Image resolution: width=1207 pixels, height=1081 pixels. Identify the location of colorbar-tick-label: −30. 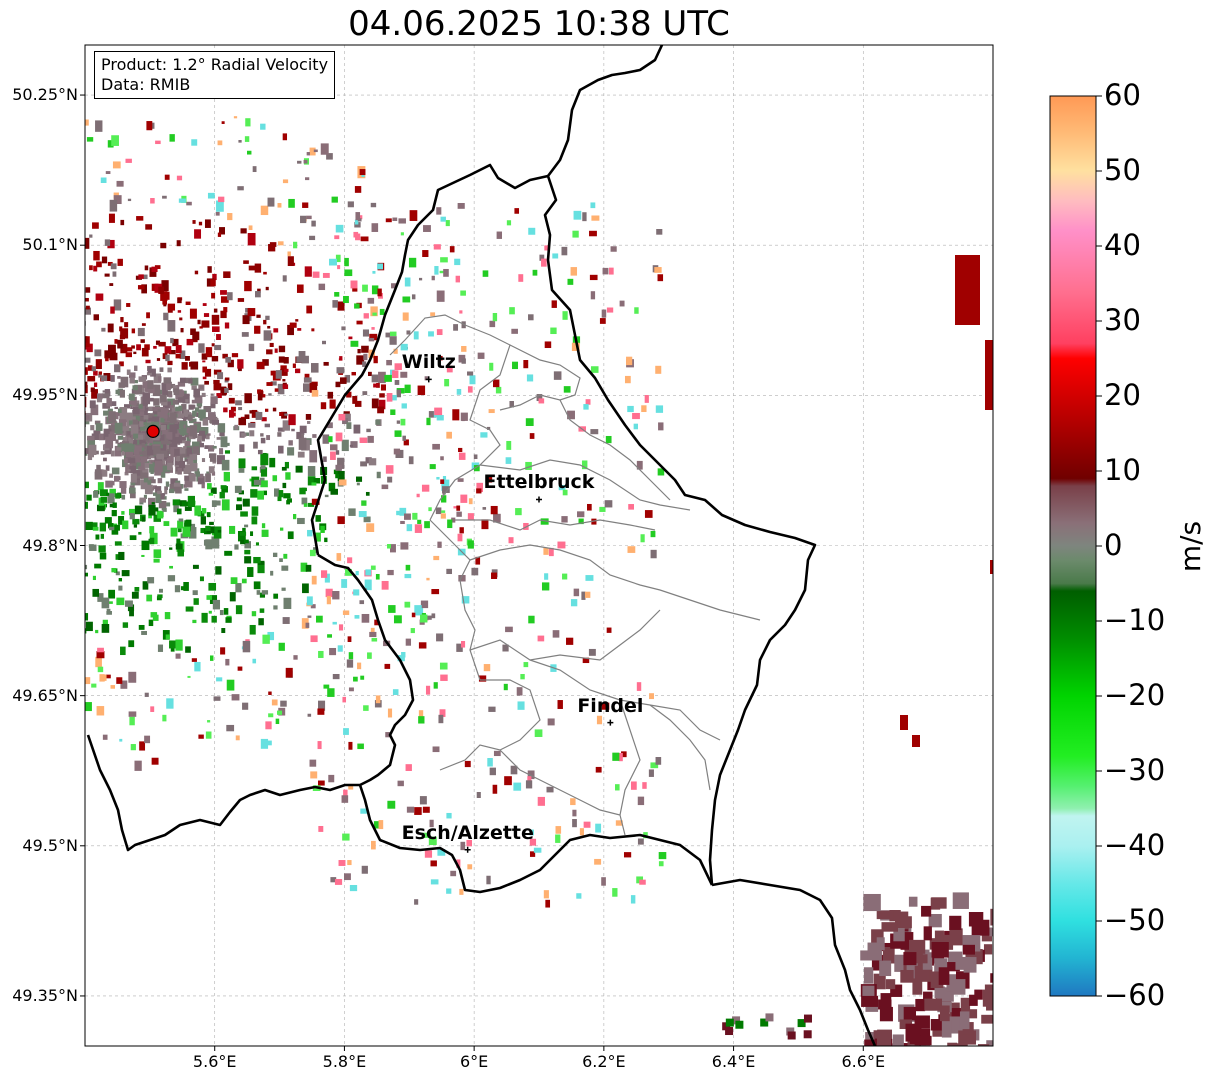
(1135, 770).